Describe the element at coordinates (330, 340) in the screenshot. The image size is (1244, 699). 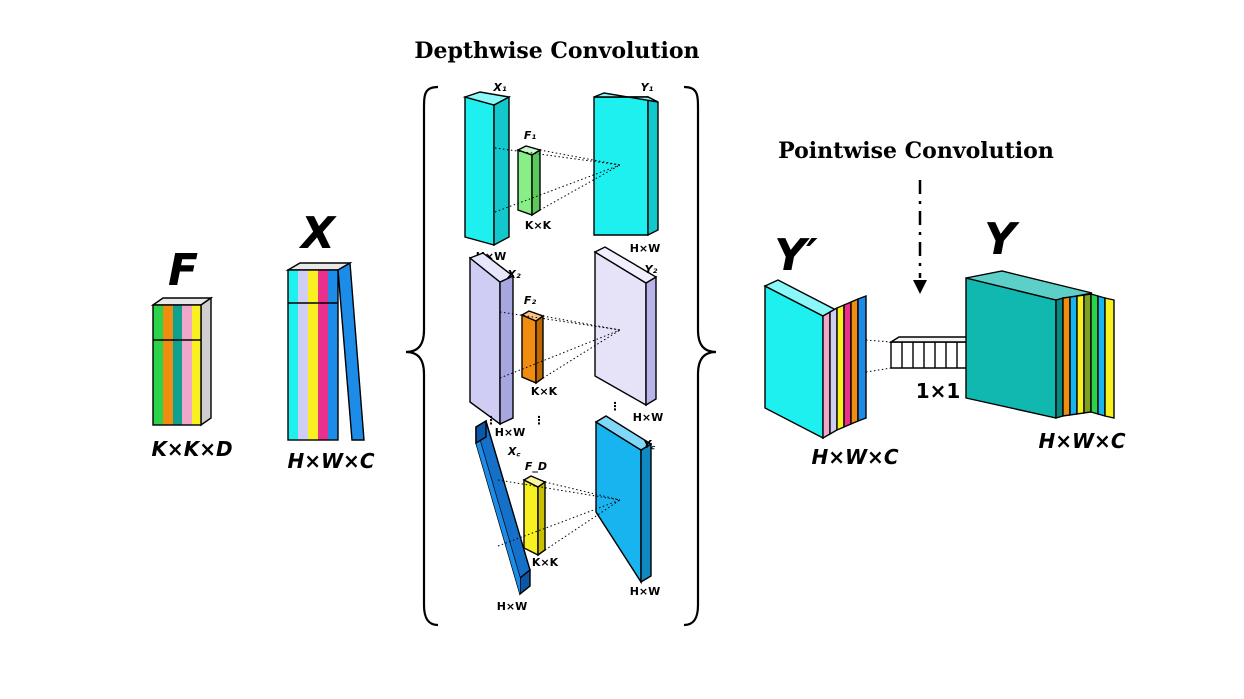
I see `input-block: X H×W×C` at that location.